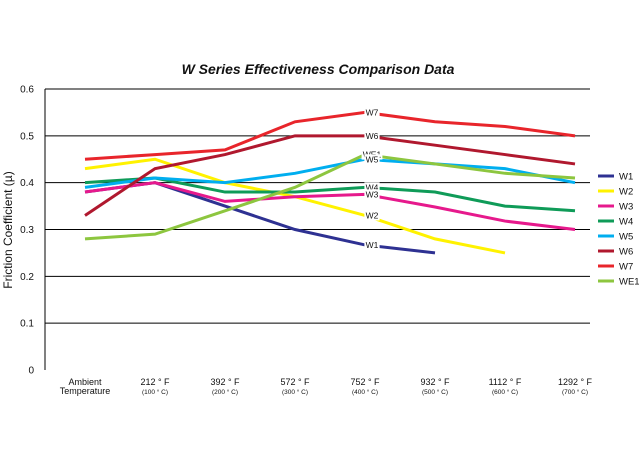 The width and height of the screenshot is (639, 455). What do you see at coordinates (435, 392) in the screenshot?
I see `x-tick-sublabel: (500 ° C)` at bounding box center [435, 392].